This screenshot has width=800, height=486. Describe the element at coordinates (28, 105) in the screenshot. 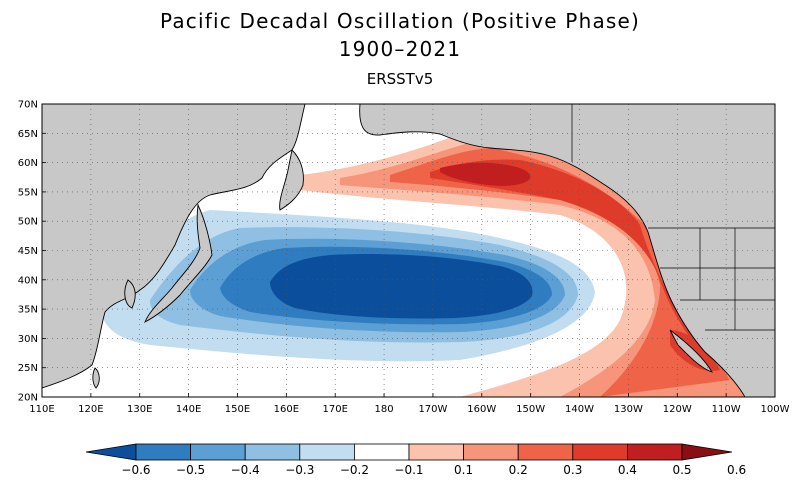

I see `lat-tick-label: 70N` at that location.